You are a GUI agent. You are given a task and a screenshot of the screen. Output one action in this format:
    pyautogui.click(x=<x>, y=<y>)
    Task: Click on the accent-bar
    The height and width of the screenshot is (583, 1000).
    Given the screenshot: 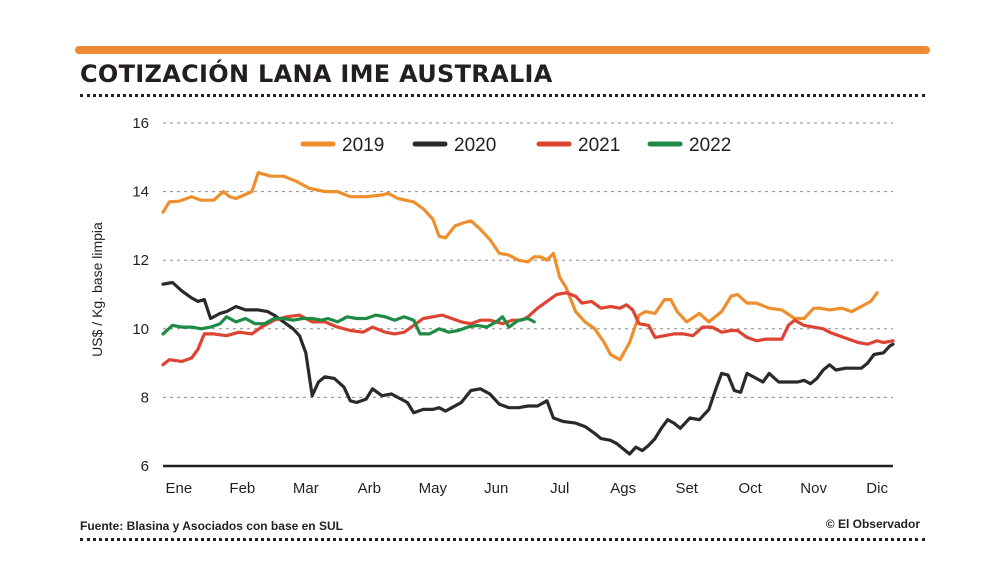 What is the action you would take?
    pyautogui.click(x=502, y=50)
    